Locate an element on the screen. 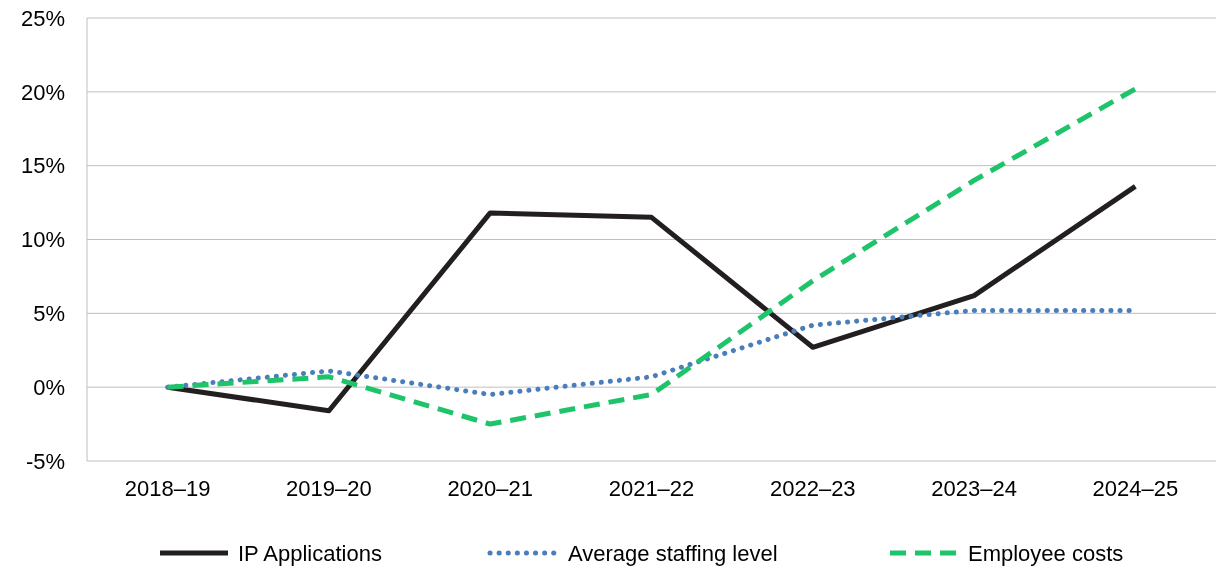 The width and height of the screenshot is (1216, 570). x-tick-label: 2020–21 is located at coordinates (490, 488).